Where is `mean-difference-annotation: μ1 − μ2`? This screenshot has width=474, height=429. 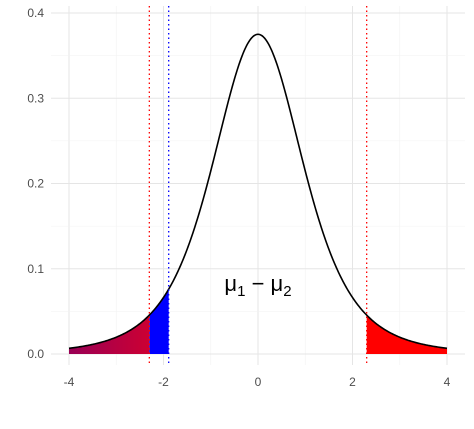
mean-difference-annotation: μ1 − μ2 is located at coordinates (257, 285).